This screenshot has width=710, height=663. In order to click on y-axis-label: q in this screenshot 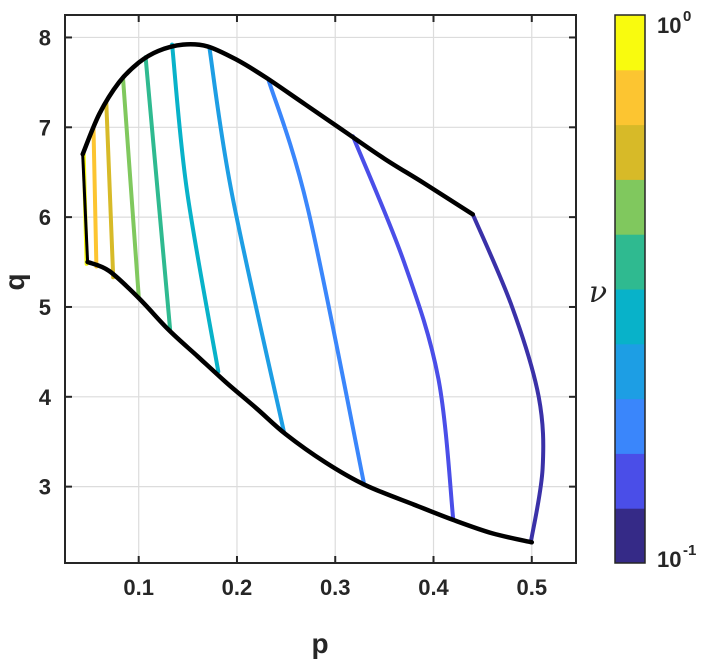, I will do `click(15, 281)`.